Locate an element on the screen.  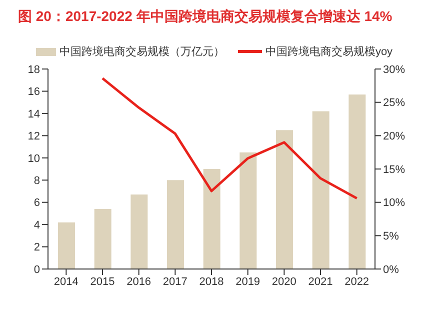
y-tick-label: 16 is located at coordinates (34, 92).